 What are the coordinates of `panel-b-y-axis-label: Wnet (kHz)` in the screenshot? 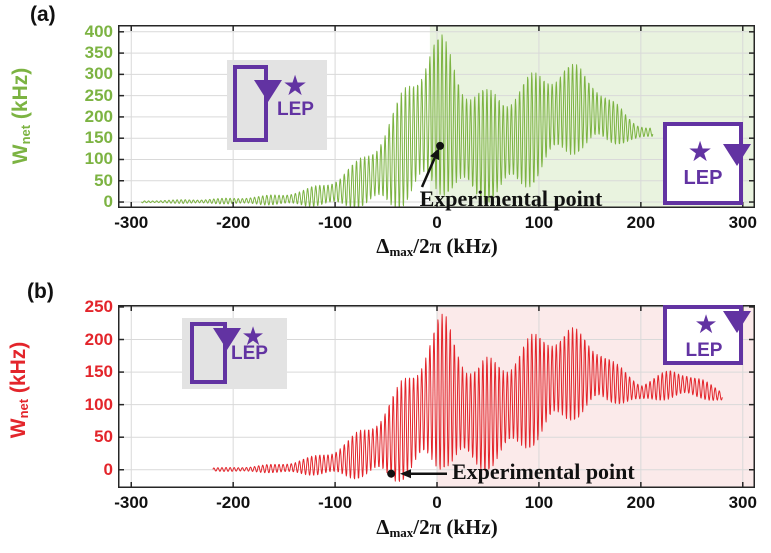 It's located at (19, 390).